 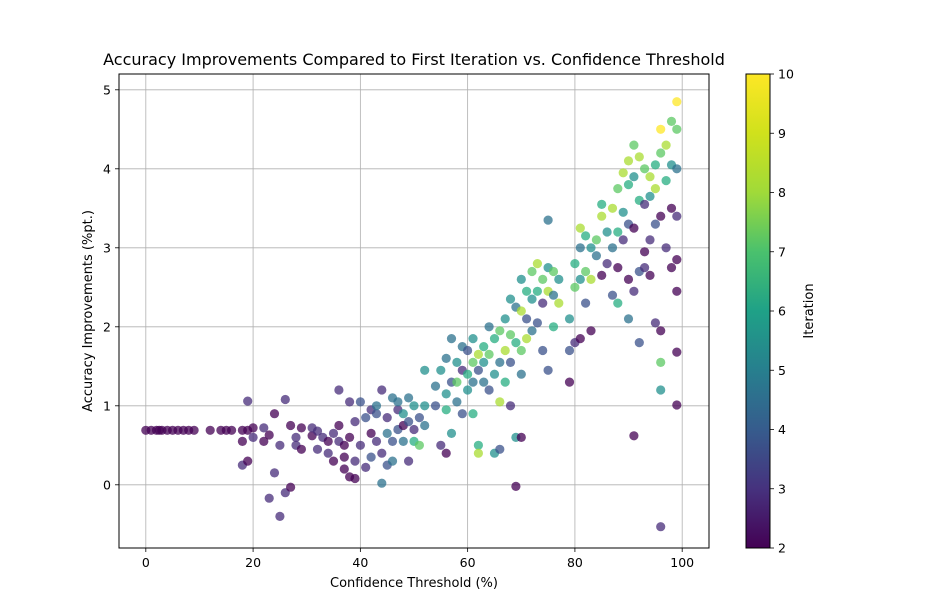 I want to click on x-tick-label: 0, so click(x=146, y=562).